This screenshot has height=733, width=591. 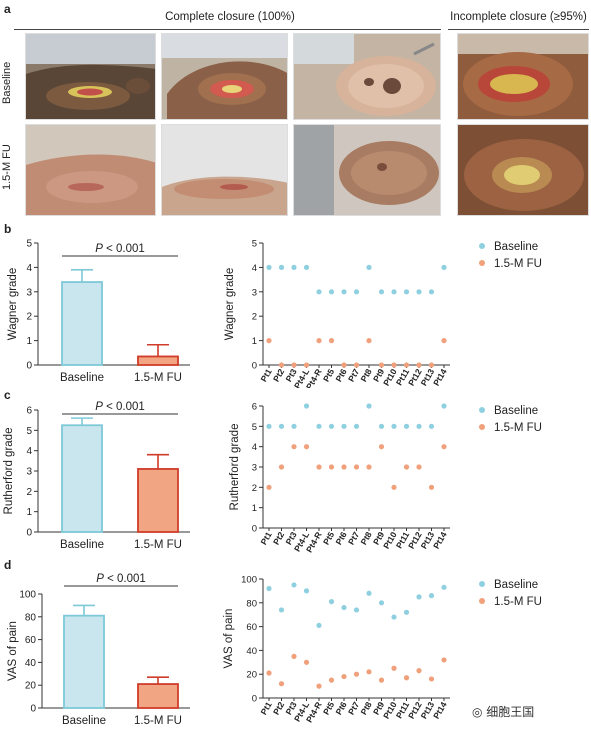 I want to click on photo-patient4-baseline, so click(x=523, y=76).